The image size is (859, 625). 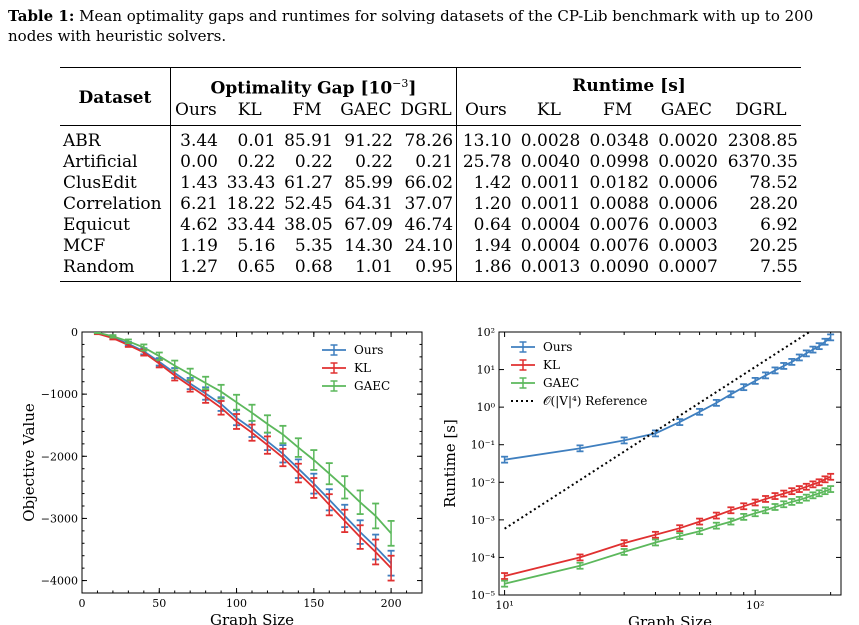 What do you see at coordinates (485, 246) in the screenshot?
I see `runtime-cell: 1.94` at bounding box center [485, 246].